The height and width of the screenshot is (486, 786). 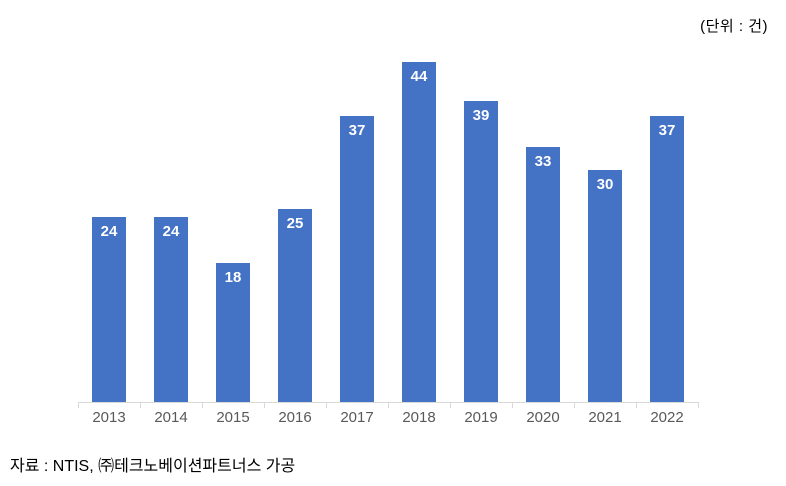 What do you see at coordinates (734, 26) in the screenshot?
I see `unit-label: (단위 : 건)` at bounding box center [734, 26].